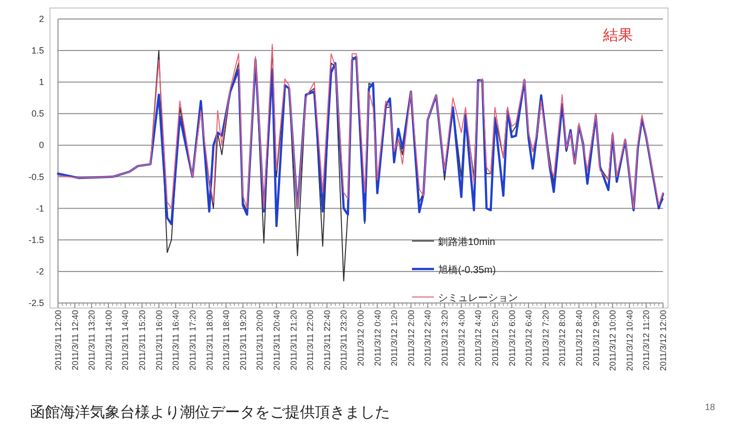 Image resolution: width=753 pixels, height=428 pixels. Describe the element at coordinates (75, 340) in the screenshot. I see `x-tick-label: 2011/3/11 12:40` at that location.